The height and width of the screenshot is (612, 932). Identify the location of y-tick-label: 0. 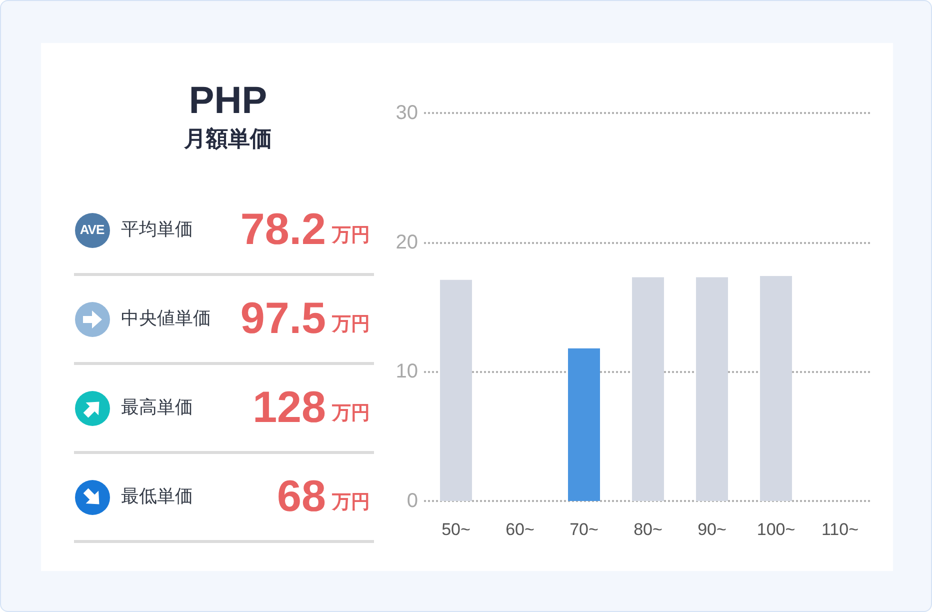
(412, 501).